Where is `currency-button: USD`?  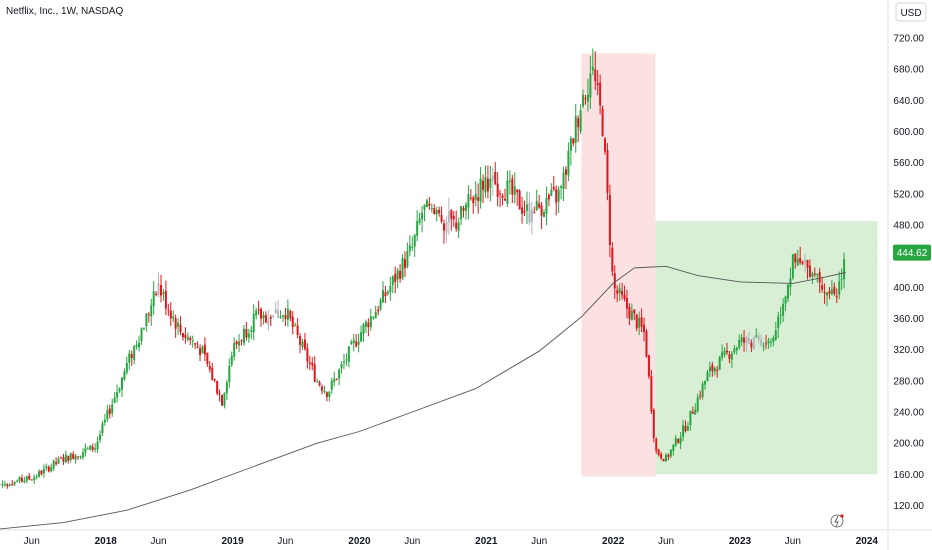 currency-button: USD is located at coordinates (911, 12).